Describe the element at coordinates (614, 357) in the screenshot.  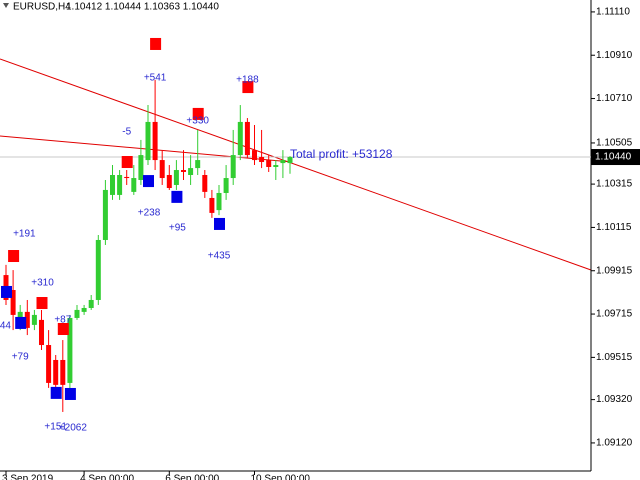
I see `y-tick-label: 1.09515` at that location.